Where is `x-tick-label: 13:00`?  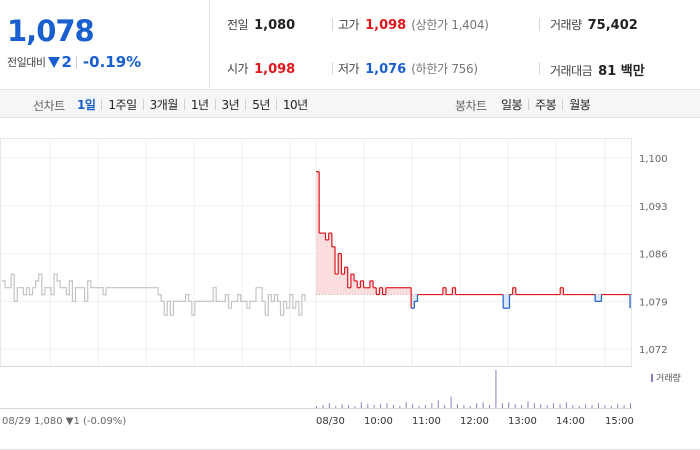 x-tick-label: 13:00 is located at coordinates (522, 421).